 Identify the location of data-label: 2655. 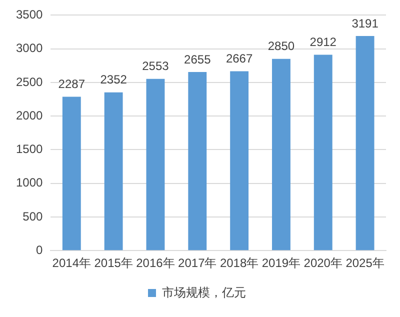
(198, 59).